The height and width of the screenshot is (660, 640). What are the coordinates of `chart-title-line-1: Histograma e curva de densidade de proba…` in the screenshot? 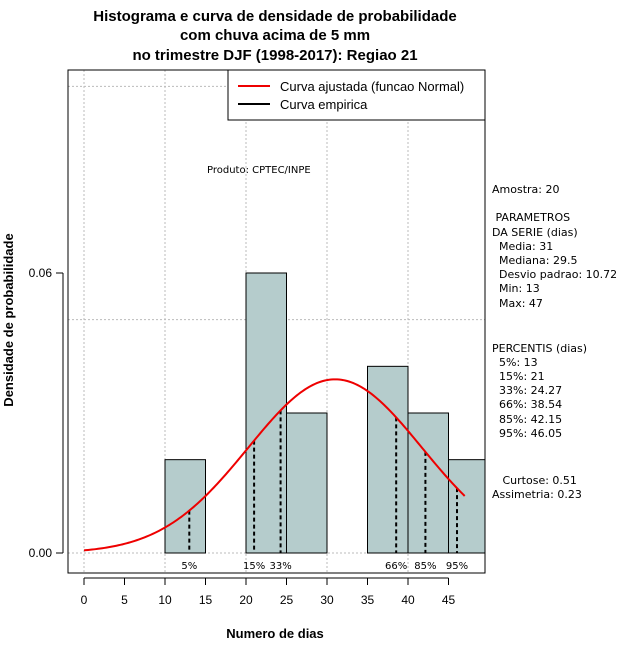 It's located at (274, 16).